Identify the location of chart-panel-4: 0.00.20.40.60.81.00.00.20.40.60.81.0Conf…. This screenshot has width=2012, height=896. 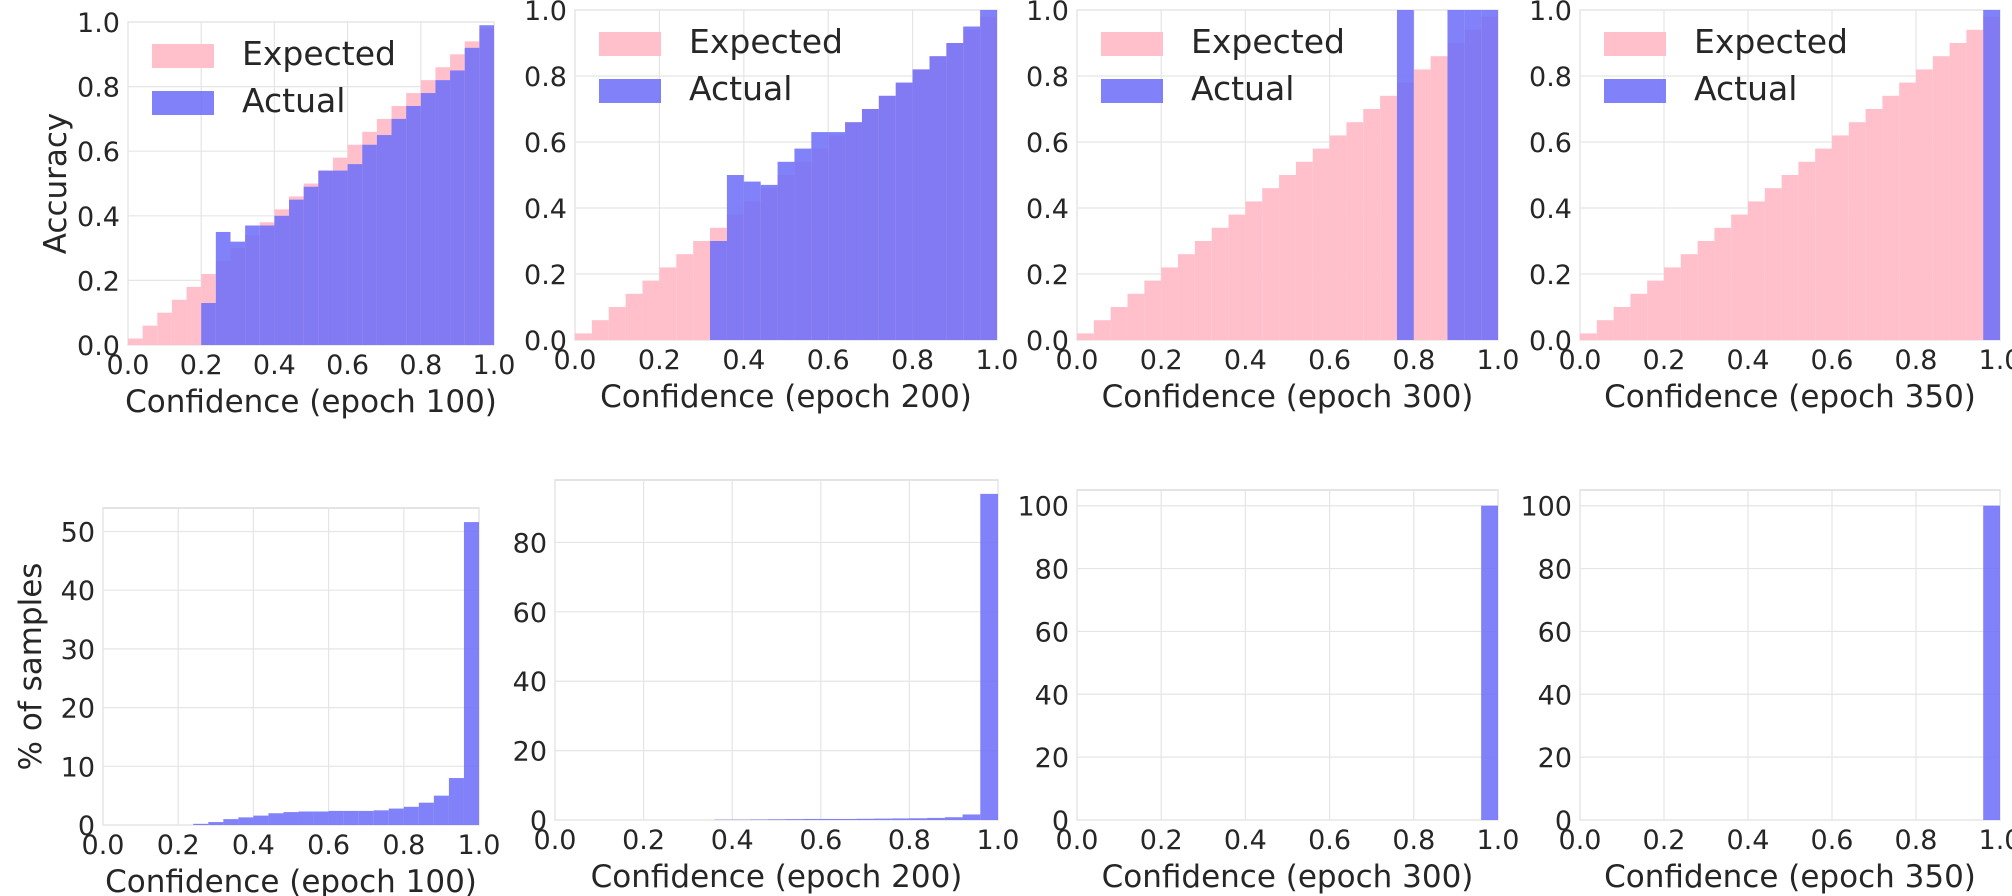
(1770, 207).